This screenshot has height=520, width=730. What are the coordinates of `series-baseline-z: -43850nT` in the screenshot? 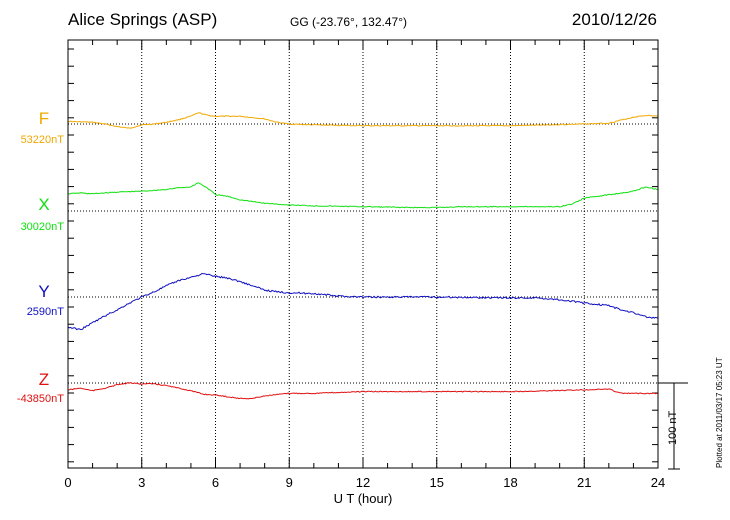 It's located at (40, 399).